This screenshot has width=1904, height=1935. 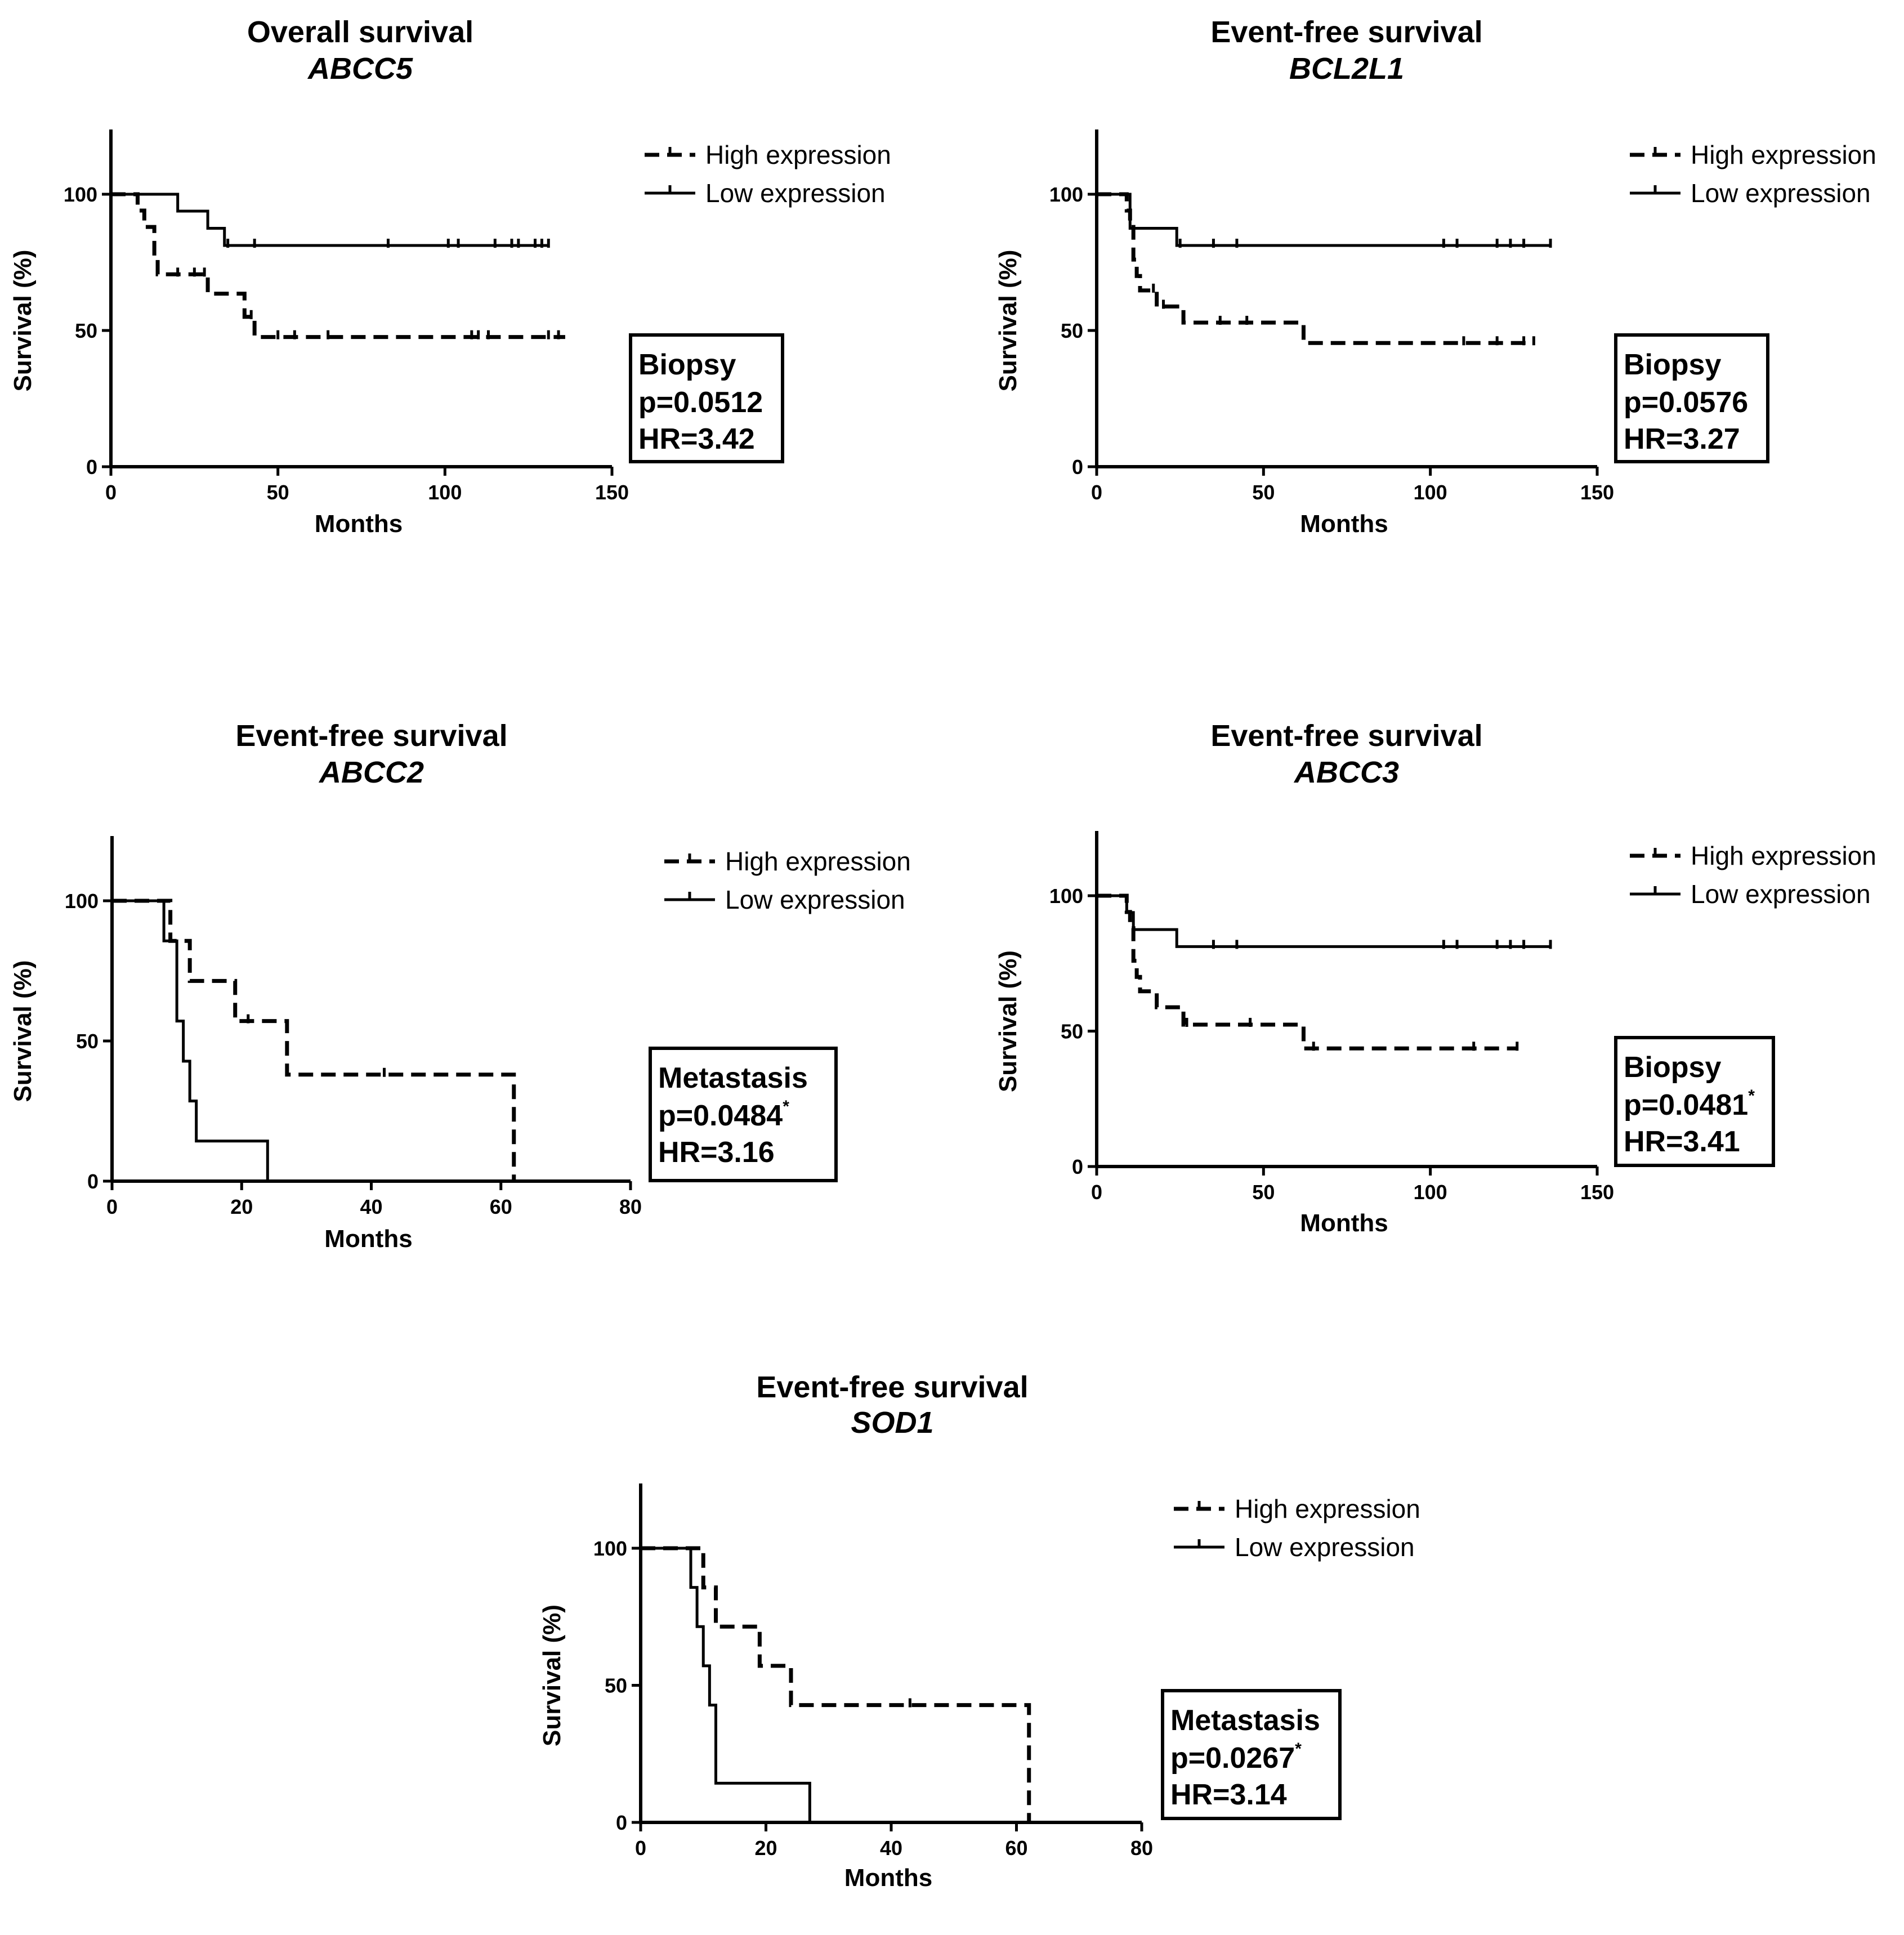 I want to click on stats-hazard-ratio: HR=3.14, so click(x=1228, y=1794).